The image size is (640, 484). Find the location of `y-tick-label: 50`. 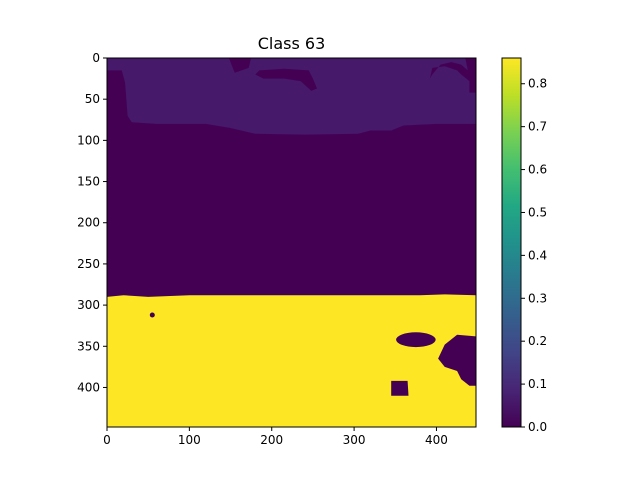

y-tick-label: 50 is located at coordinates (92, 99).